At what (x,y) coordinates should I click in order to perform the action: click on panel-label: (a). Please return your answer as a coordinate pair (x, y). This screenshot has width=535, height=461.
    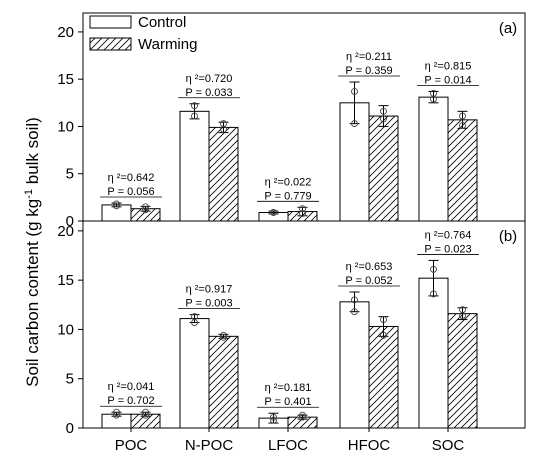
    Looking at the image, I should click on (508, 28).